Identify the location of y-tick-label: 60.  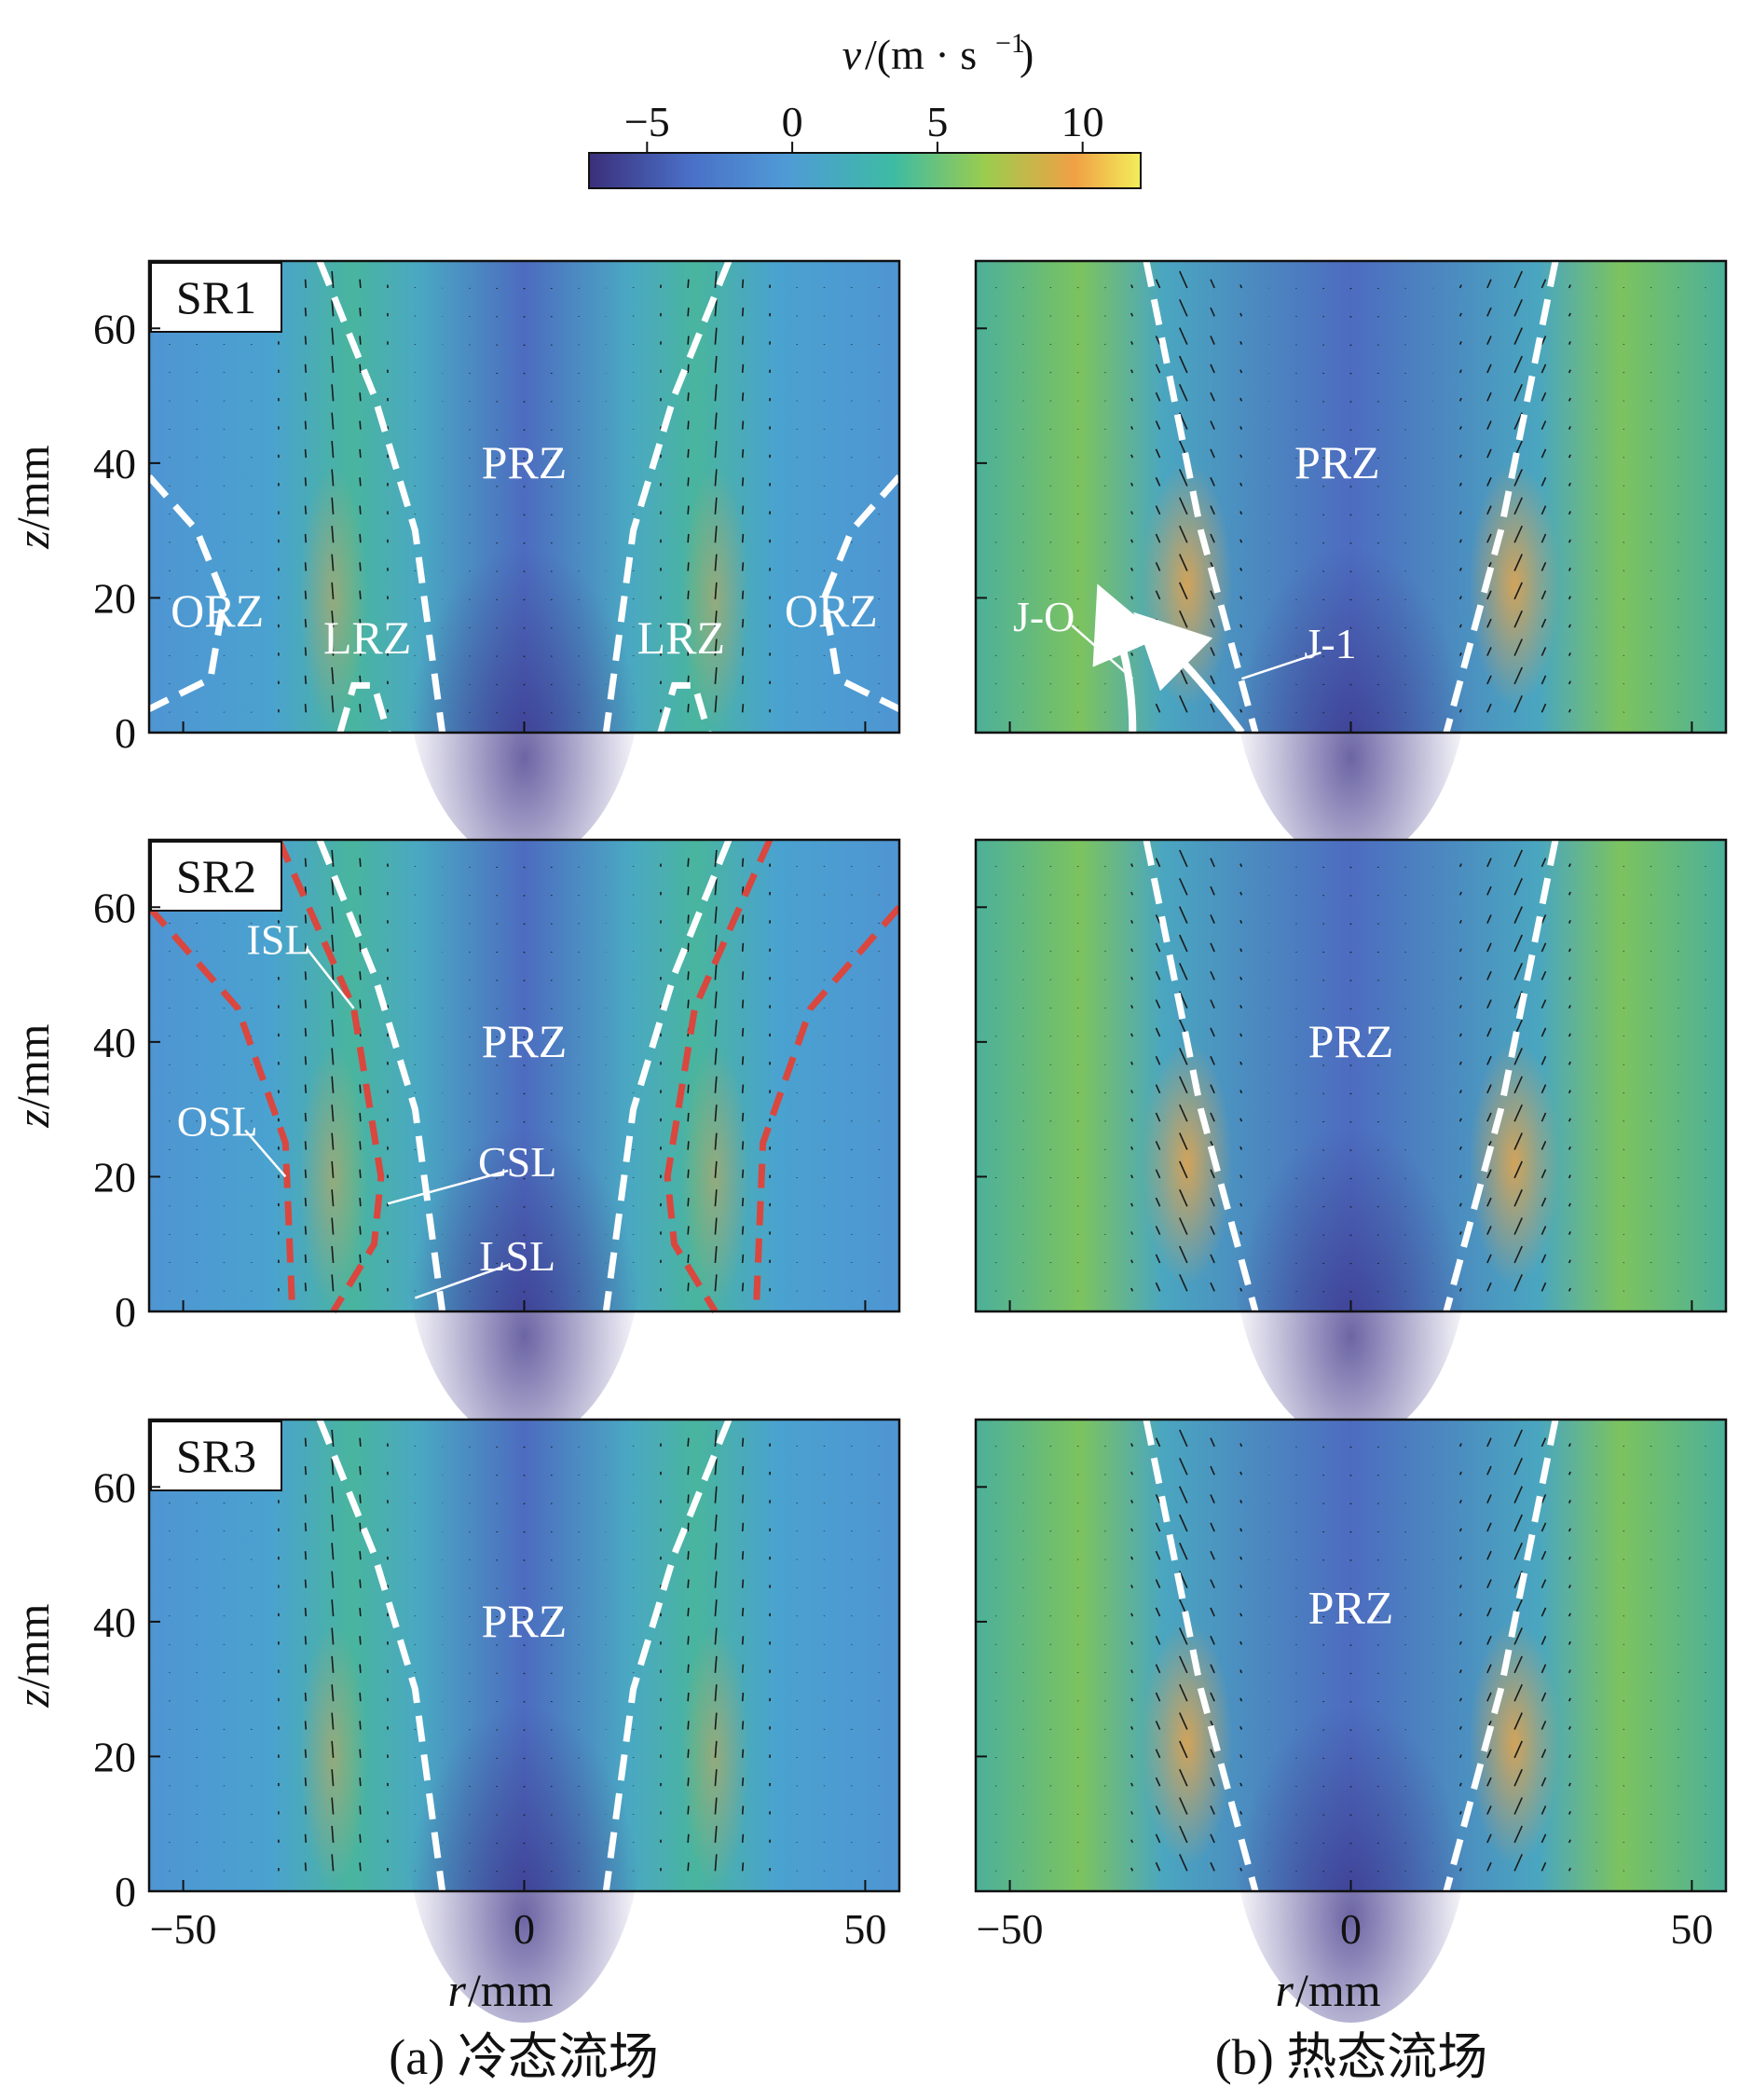
(114, 907).